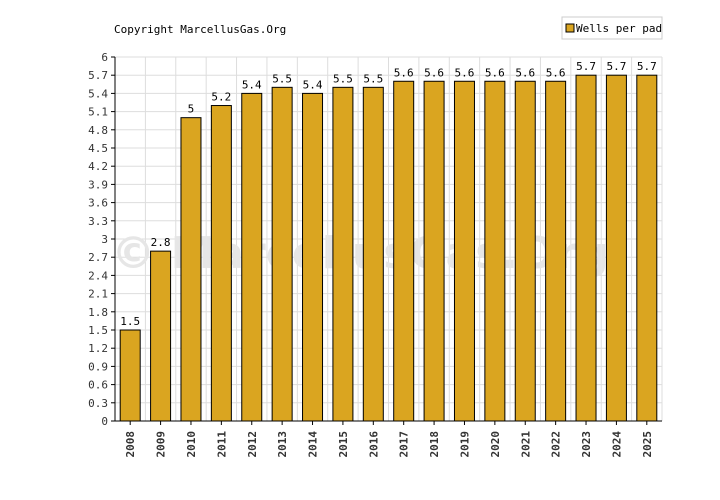 The height and width of the screenshot is (500, 720). I want to click on y-tick-label: 0, so click(104, 421).